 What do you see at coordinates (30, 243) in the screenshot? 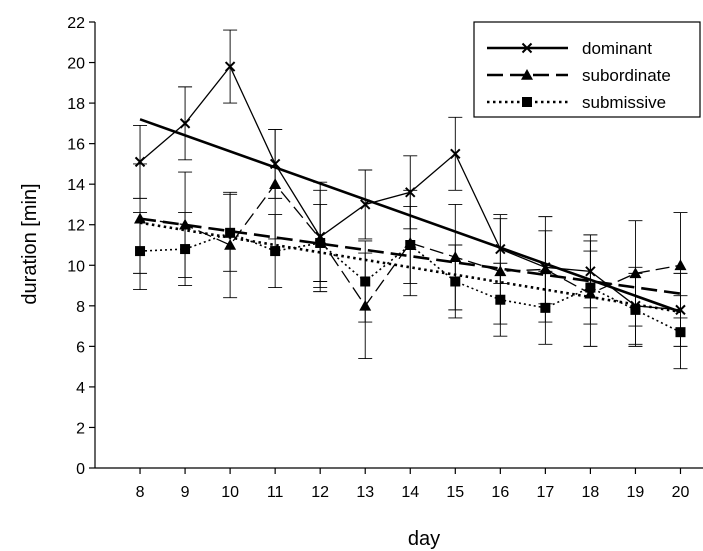
I see `y-axis-title: duration [min]` at bounding box center [30, 243].